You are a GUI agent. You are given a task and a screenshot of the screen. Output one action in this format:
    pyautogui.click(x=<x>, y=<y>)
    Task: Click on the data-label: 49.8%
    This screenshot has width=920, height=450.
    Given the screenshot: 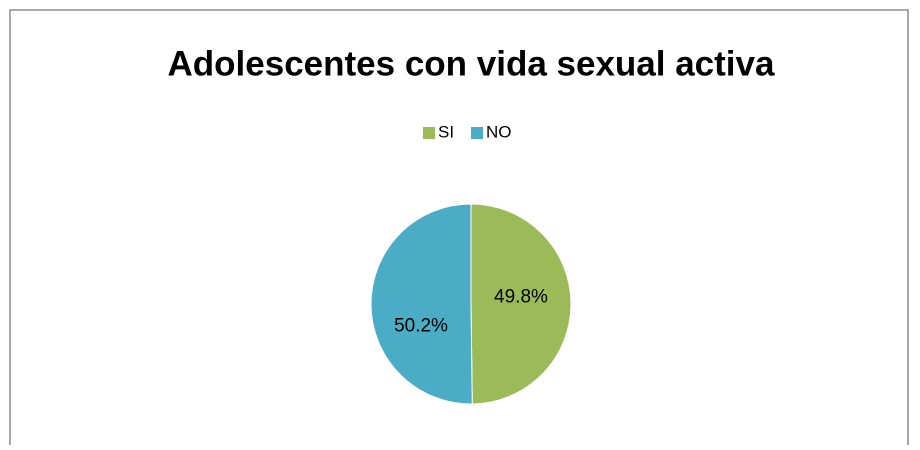 What is the action you would take?
    pyautogui.click(x=521, y=297)
    